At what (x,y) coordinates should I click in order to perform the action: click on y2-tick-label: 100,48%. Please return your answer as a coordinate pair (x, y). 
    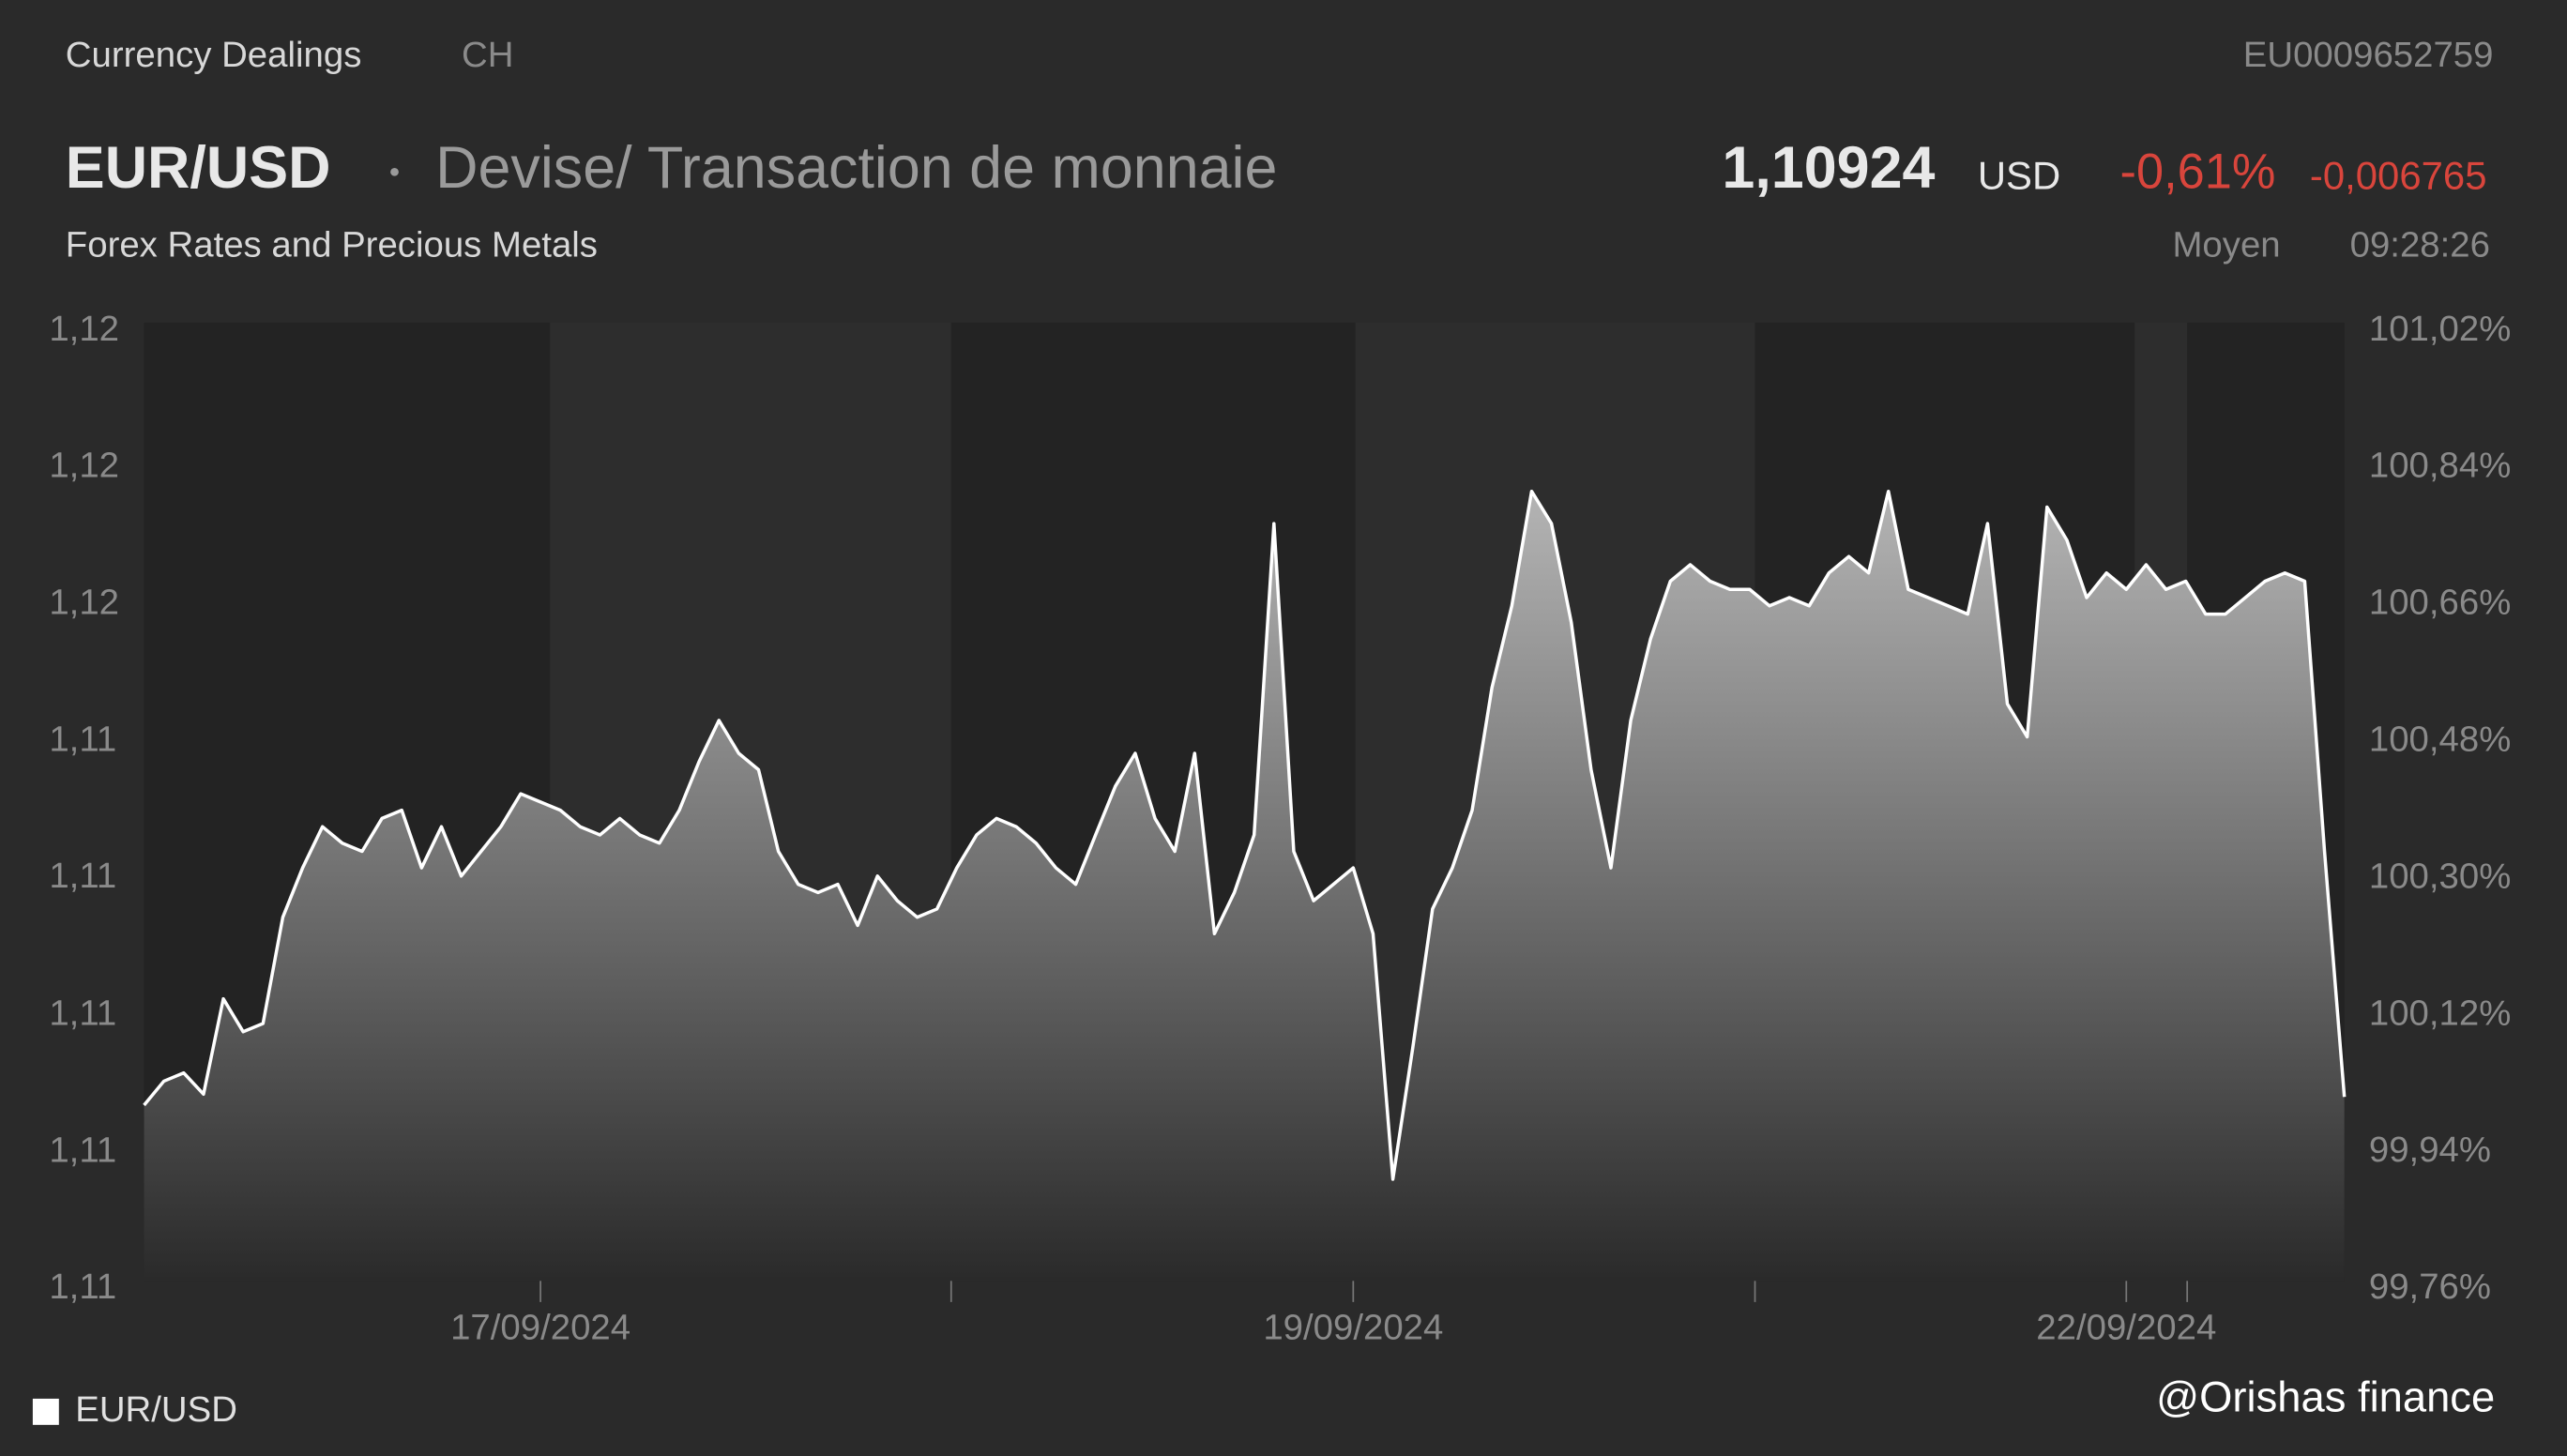
    Looking at the image, I should click on (2440, 739).